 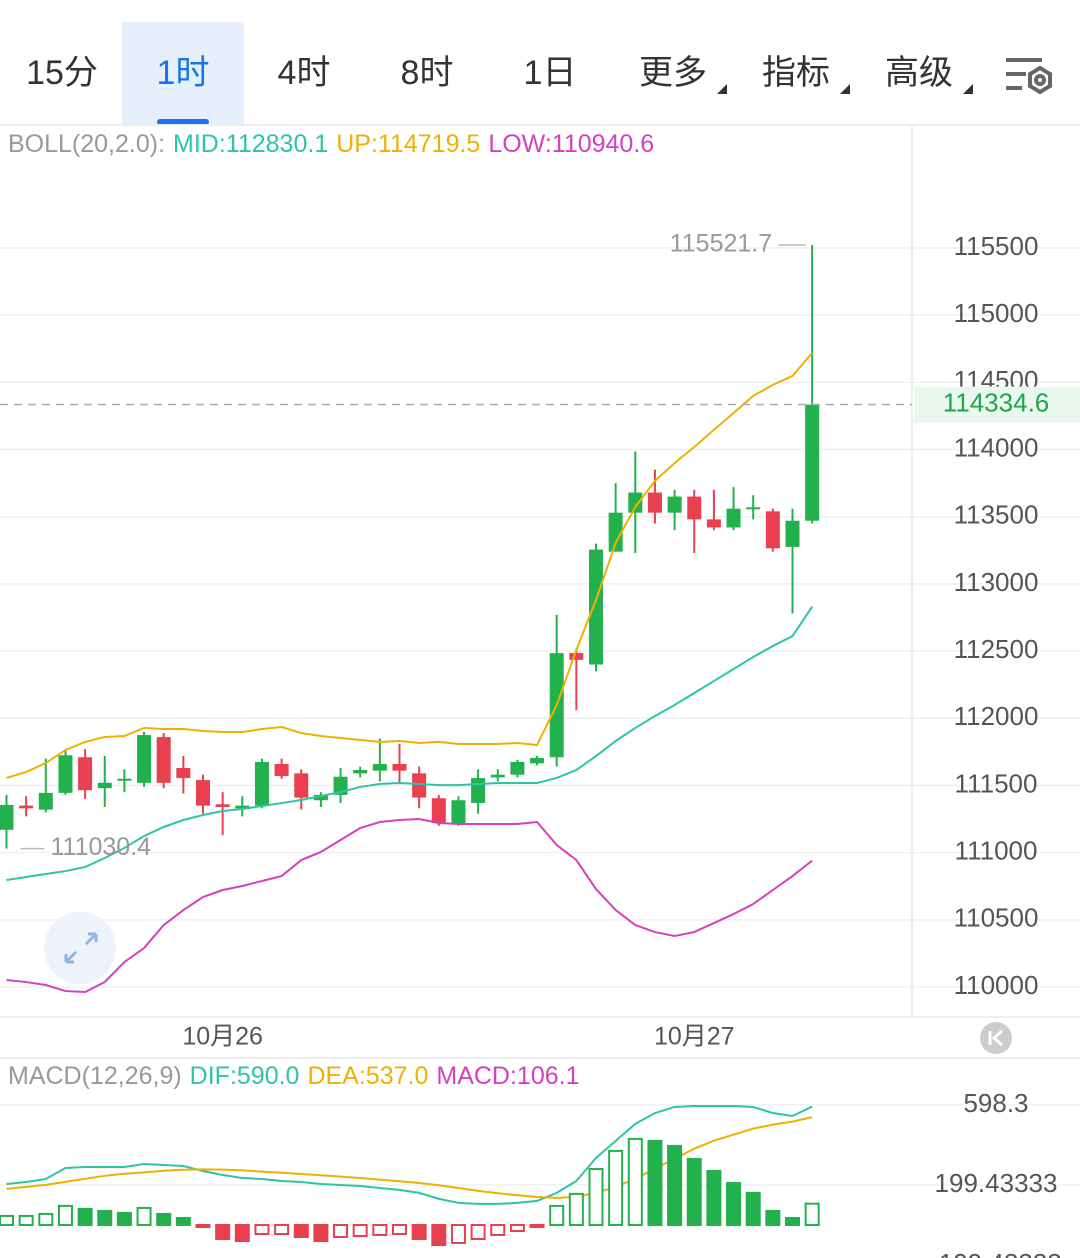 What do you see at coordinates (796, 73) in the screenshot?
I see `tab: 指标` at bounding box center [796, 73].